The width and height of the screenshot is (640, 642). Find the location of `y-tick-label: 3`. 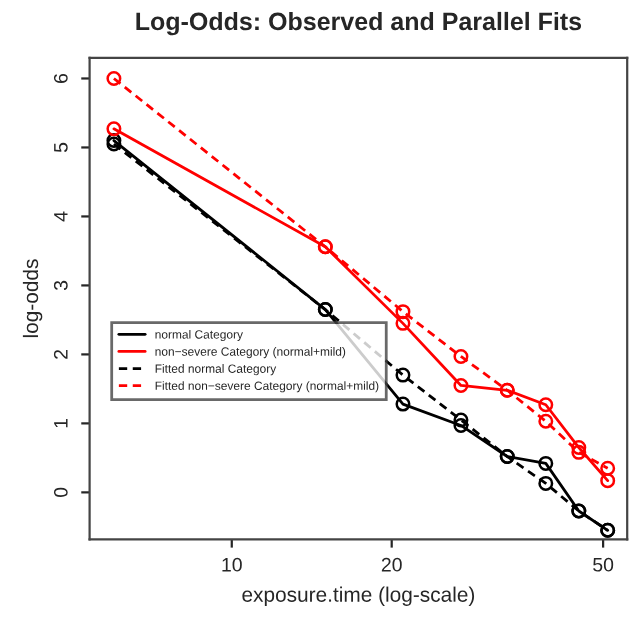

y-tick-label: 3 is located at coordinates (60, 285).